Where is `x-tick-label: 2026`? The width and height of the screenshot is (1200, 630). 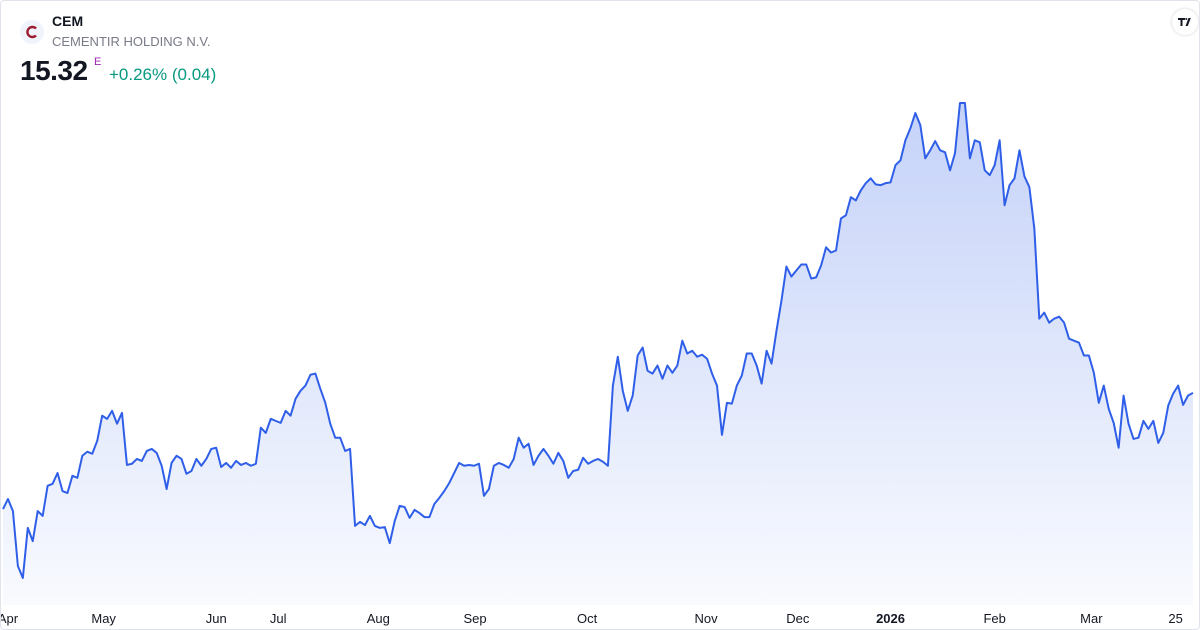
x-tick-label: 2026 is located at coordinates (890, 618).